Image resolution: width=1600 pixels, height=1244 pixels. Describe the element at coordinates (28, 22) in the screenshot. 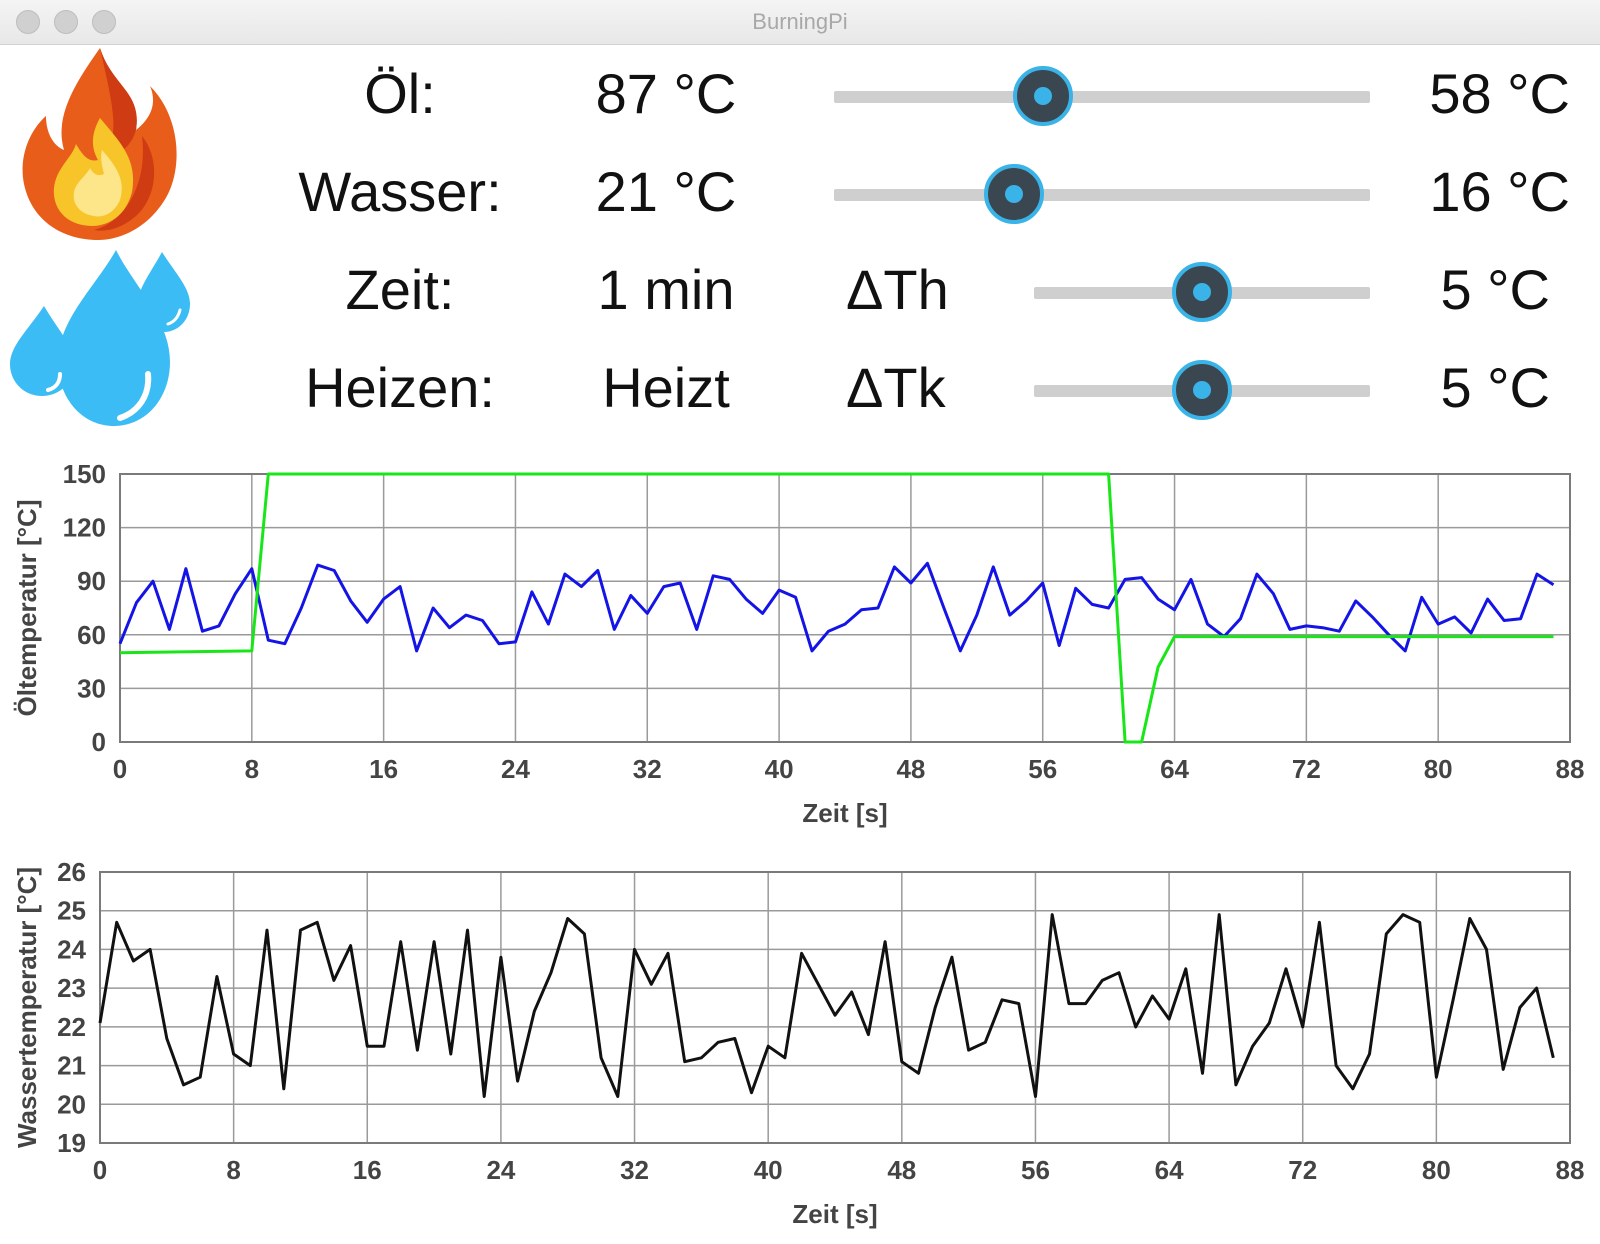

I see `close-window-button` at that location.